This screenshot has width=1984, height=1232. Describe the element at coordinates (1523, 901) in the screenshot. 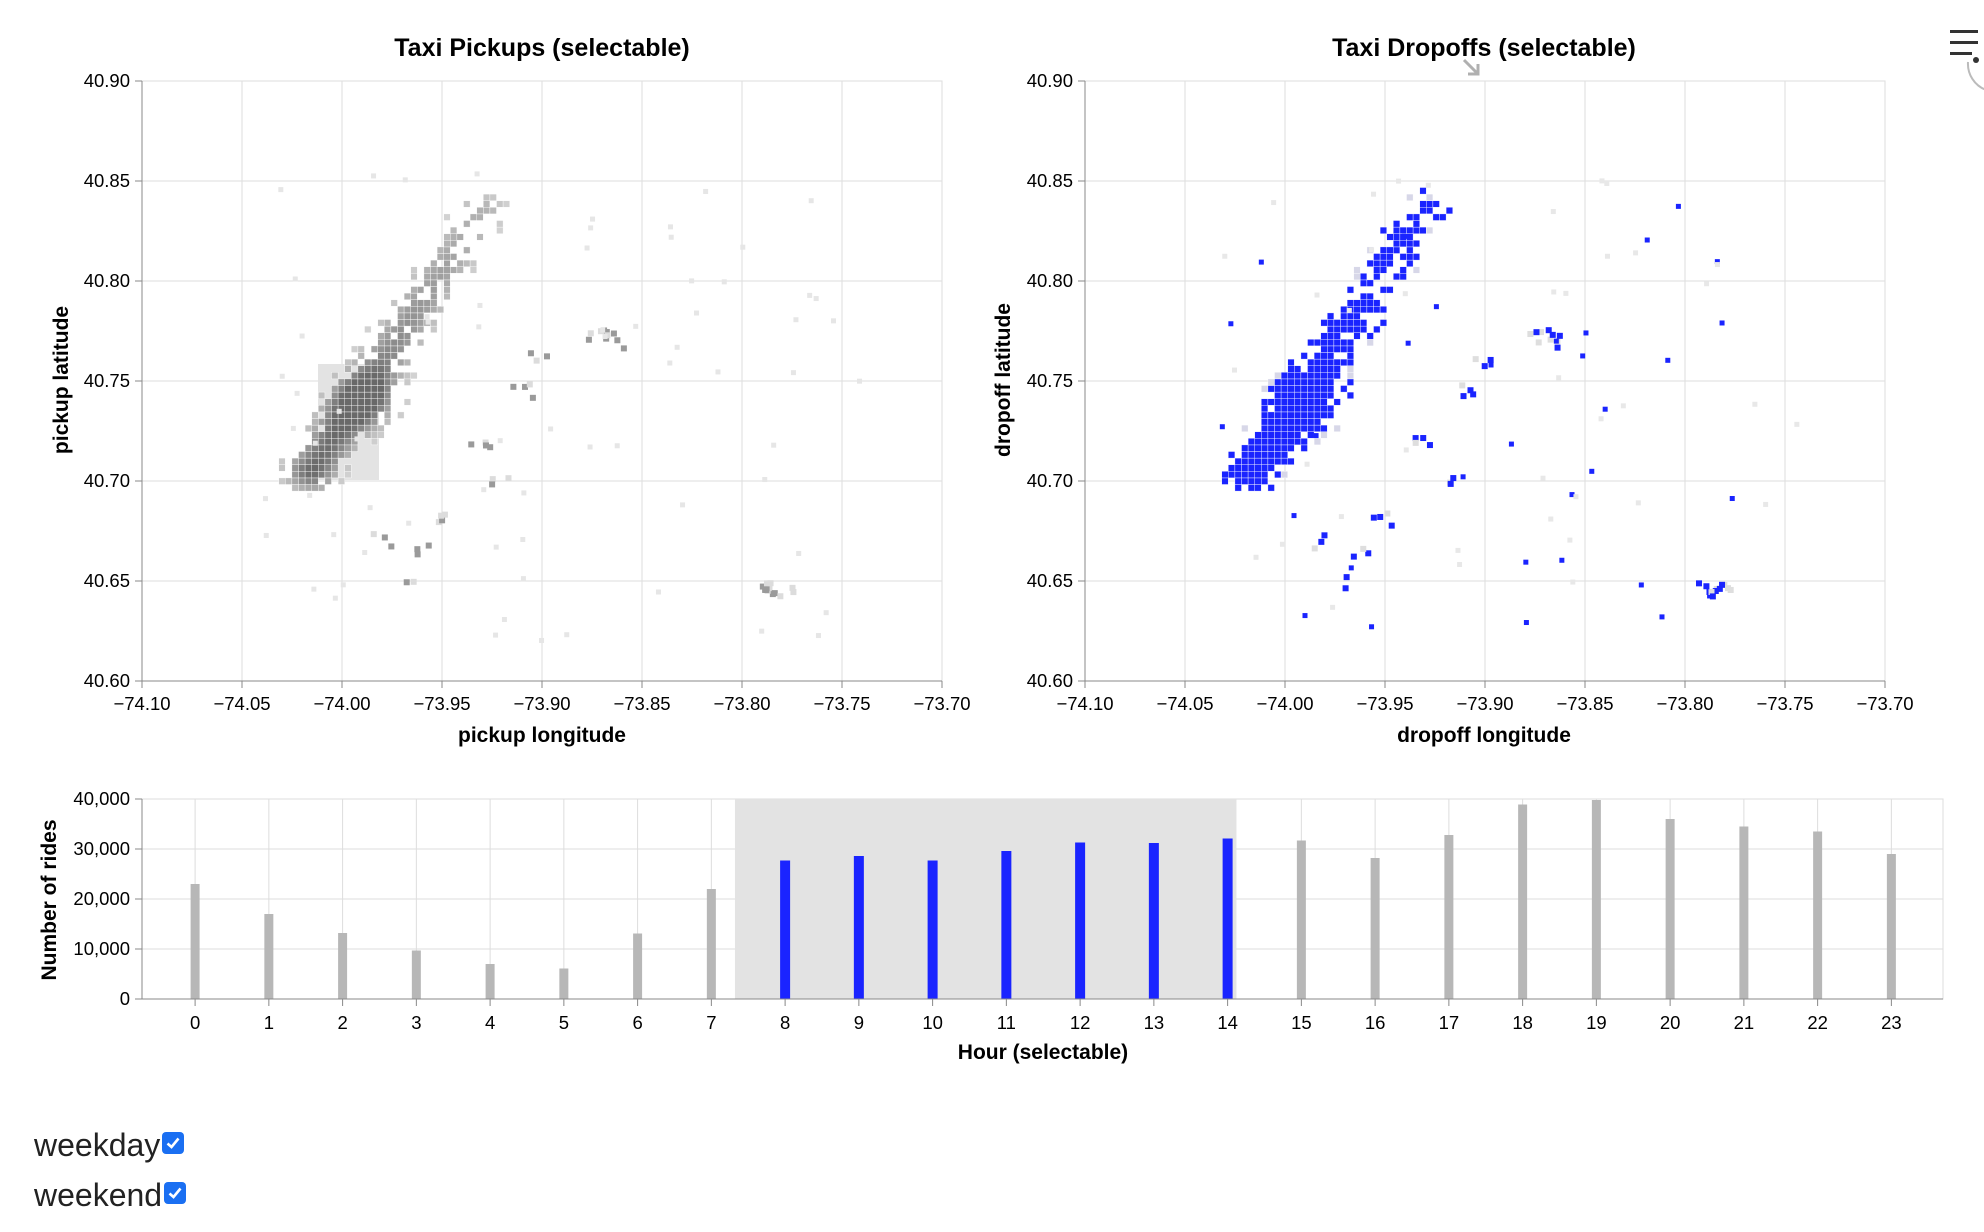

I see `hour-bar` at that location.